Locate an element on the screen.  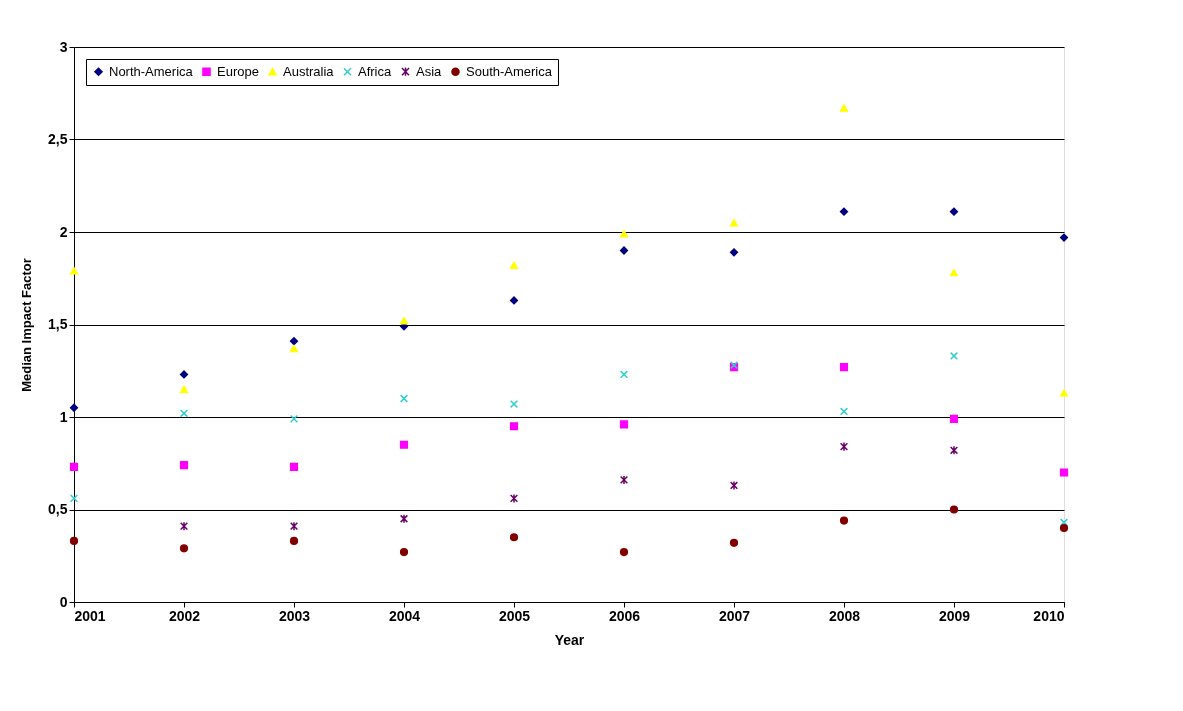
x-tick-label: 2004 is located at coordinates (404, 615).